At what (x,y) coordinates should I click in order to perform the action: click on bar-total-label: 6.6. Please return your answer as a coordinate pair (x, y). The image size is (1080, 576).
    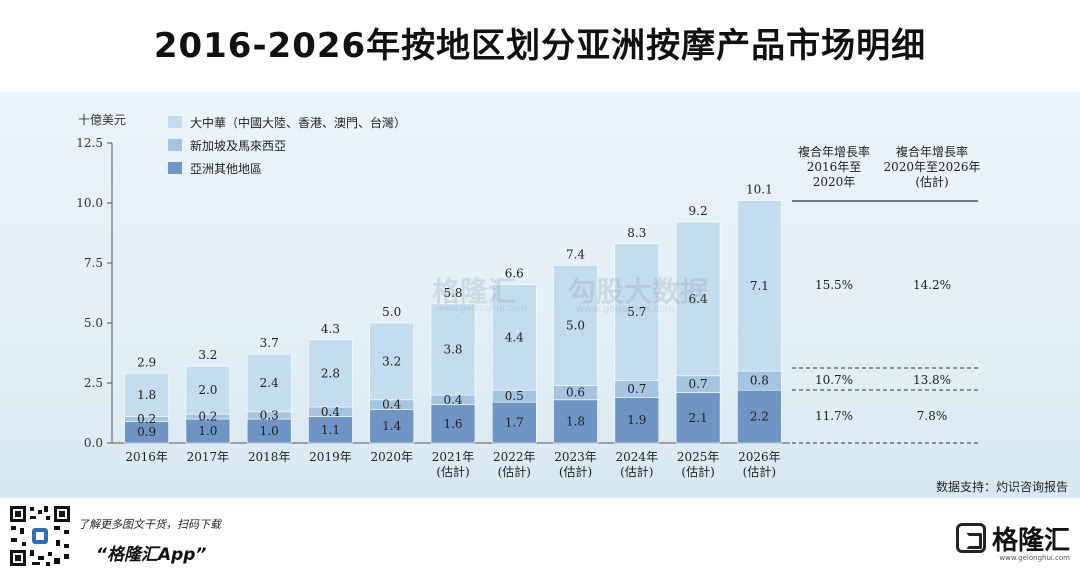
    Looking at the image, I should click on (514, 274).